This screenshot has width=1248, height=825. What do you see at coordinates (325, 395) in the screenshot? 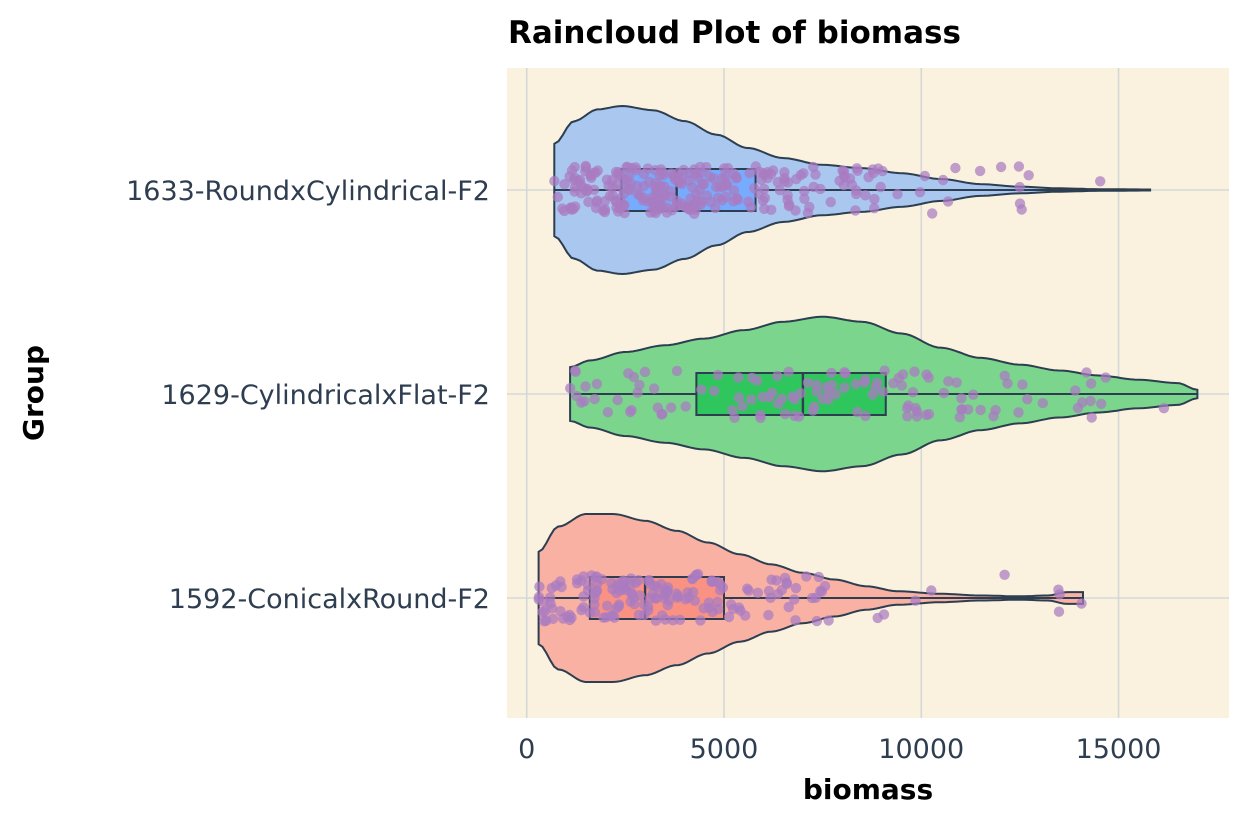
I see `y-tick-label: 1629-CylindricalxFlat-F2` at bounding box center [325, 395].